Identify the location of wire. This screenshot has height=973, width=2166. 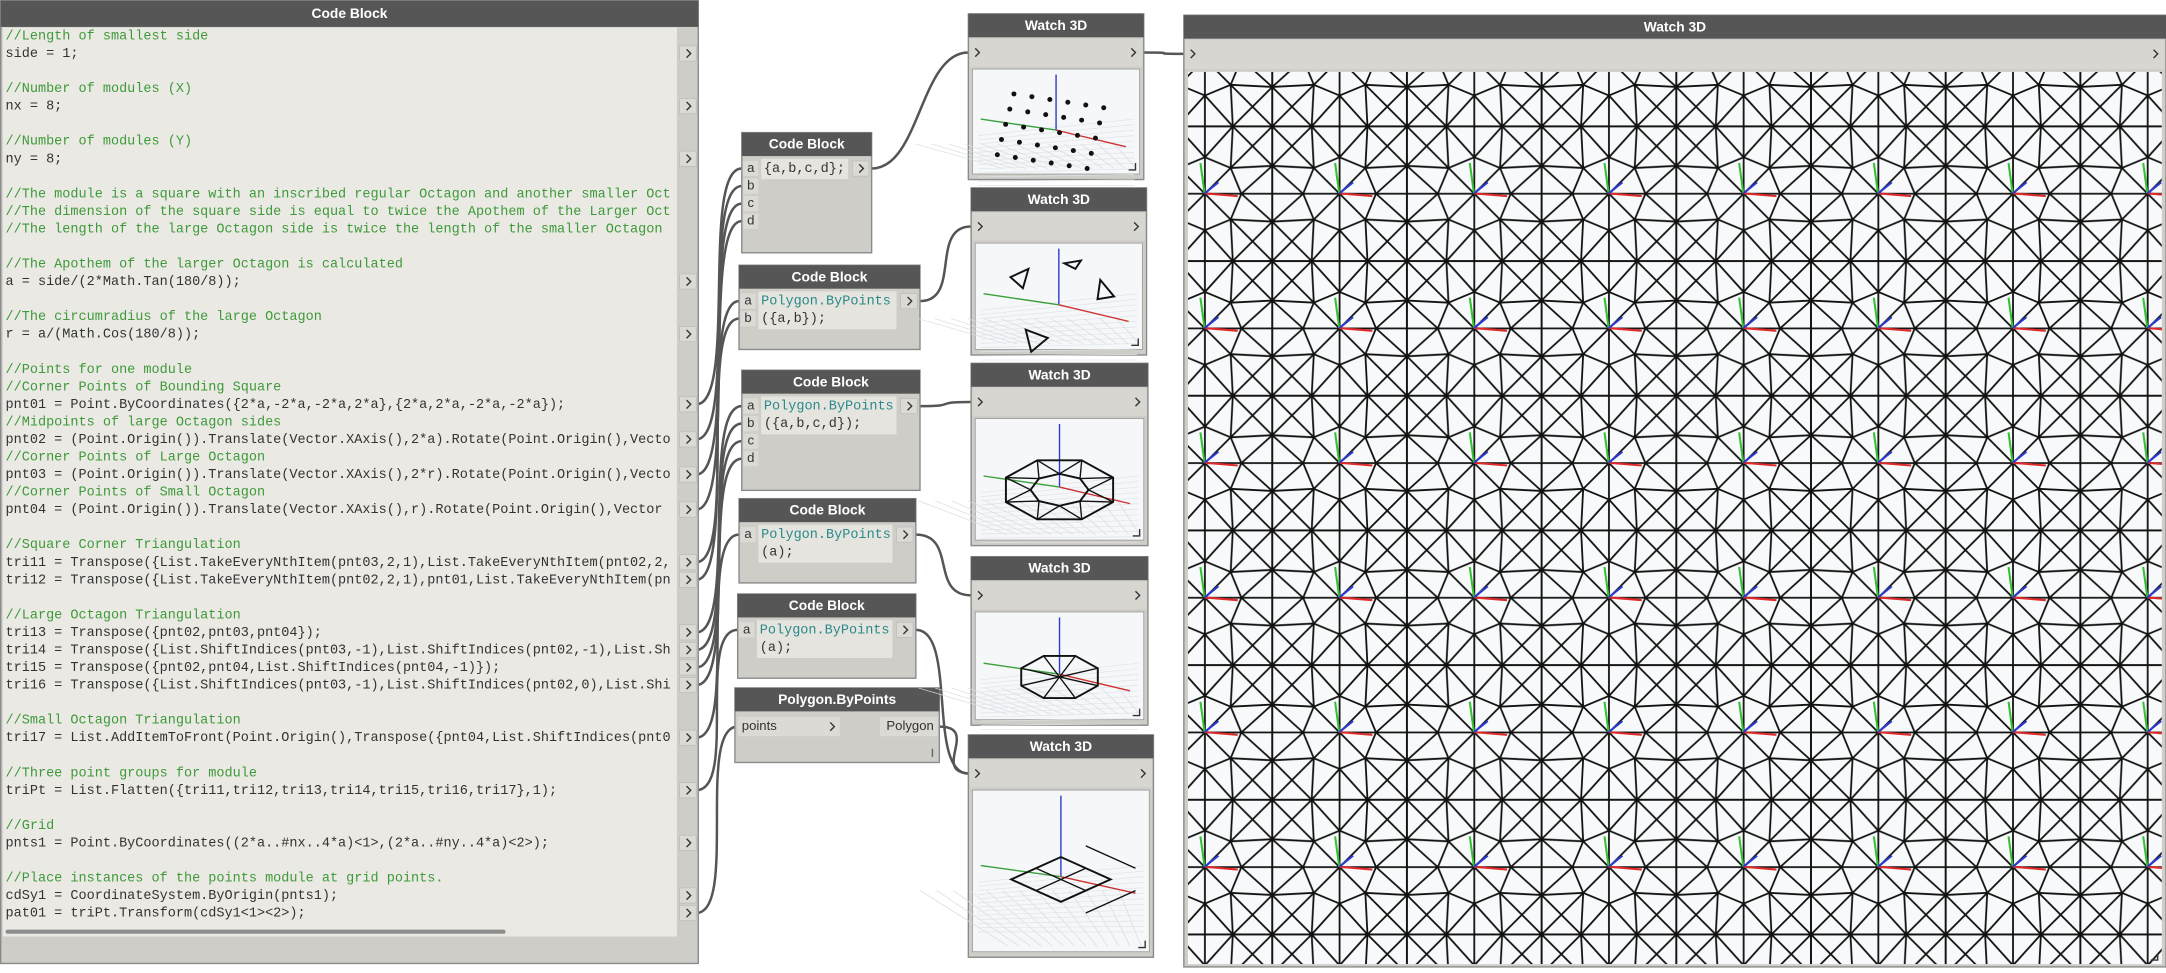
(920, 110).